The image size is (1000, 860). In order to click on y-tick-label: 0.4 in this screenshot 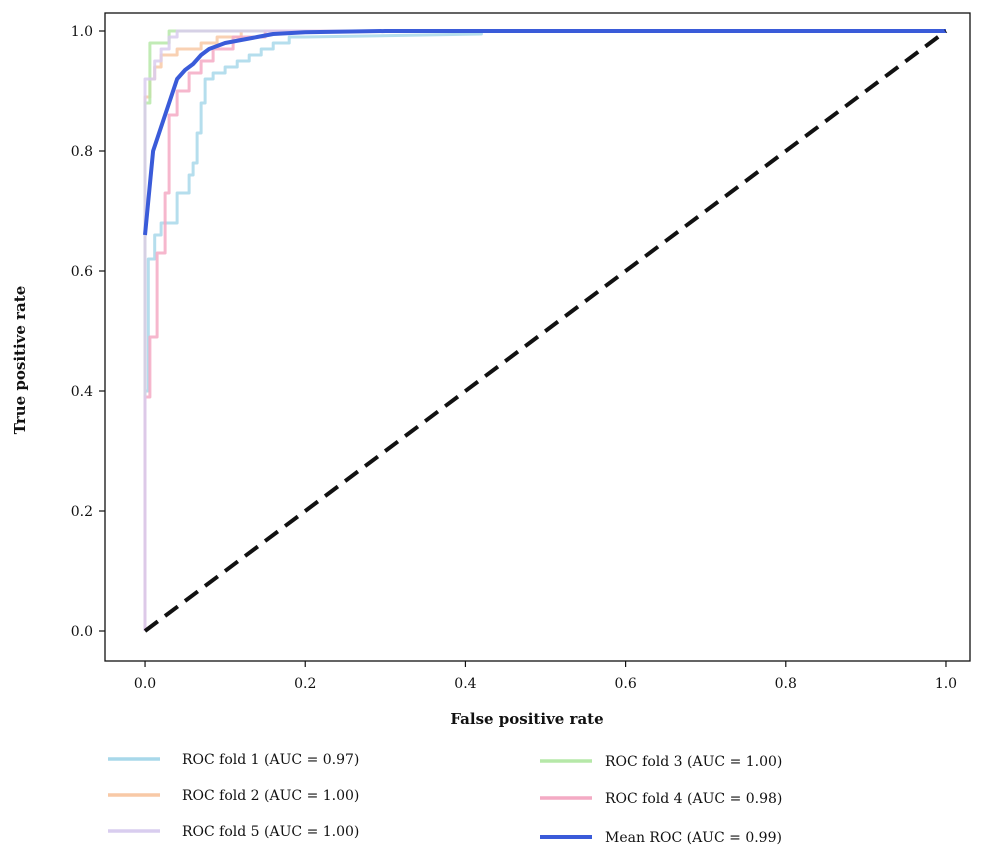, I will do `click(82, 392)`.